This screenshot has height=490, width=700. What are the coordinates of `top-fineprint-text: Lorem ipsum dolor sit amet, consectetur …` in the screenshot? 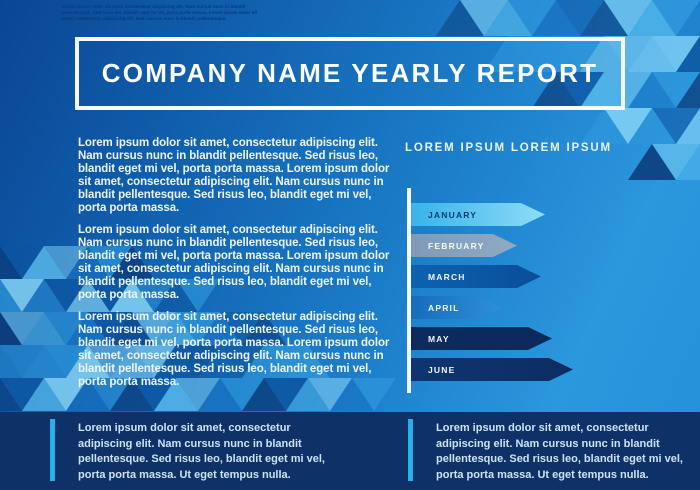 It's located at (160, 13).